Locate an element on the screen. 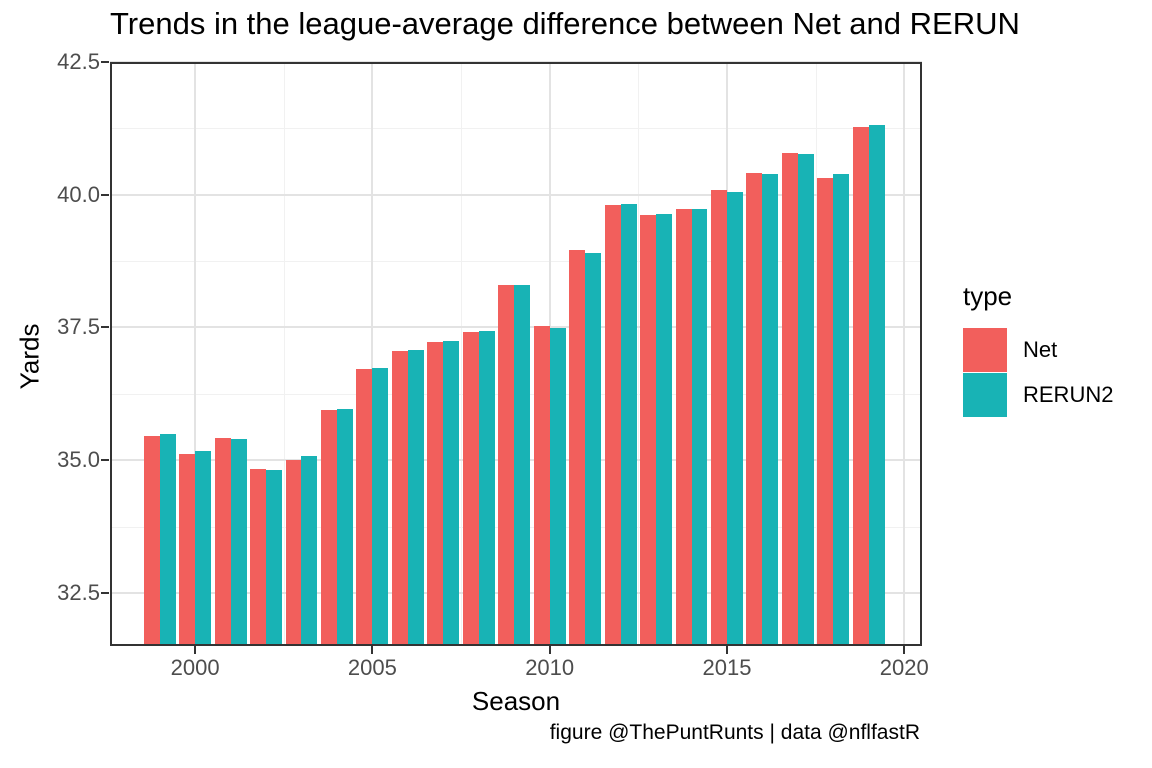 The width and height of the screenshot is (1152, 768). bar-rerun2-2013 is located at coordinates (664, 429).